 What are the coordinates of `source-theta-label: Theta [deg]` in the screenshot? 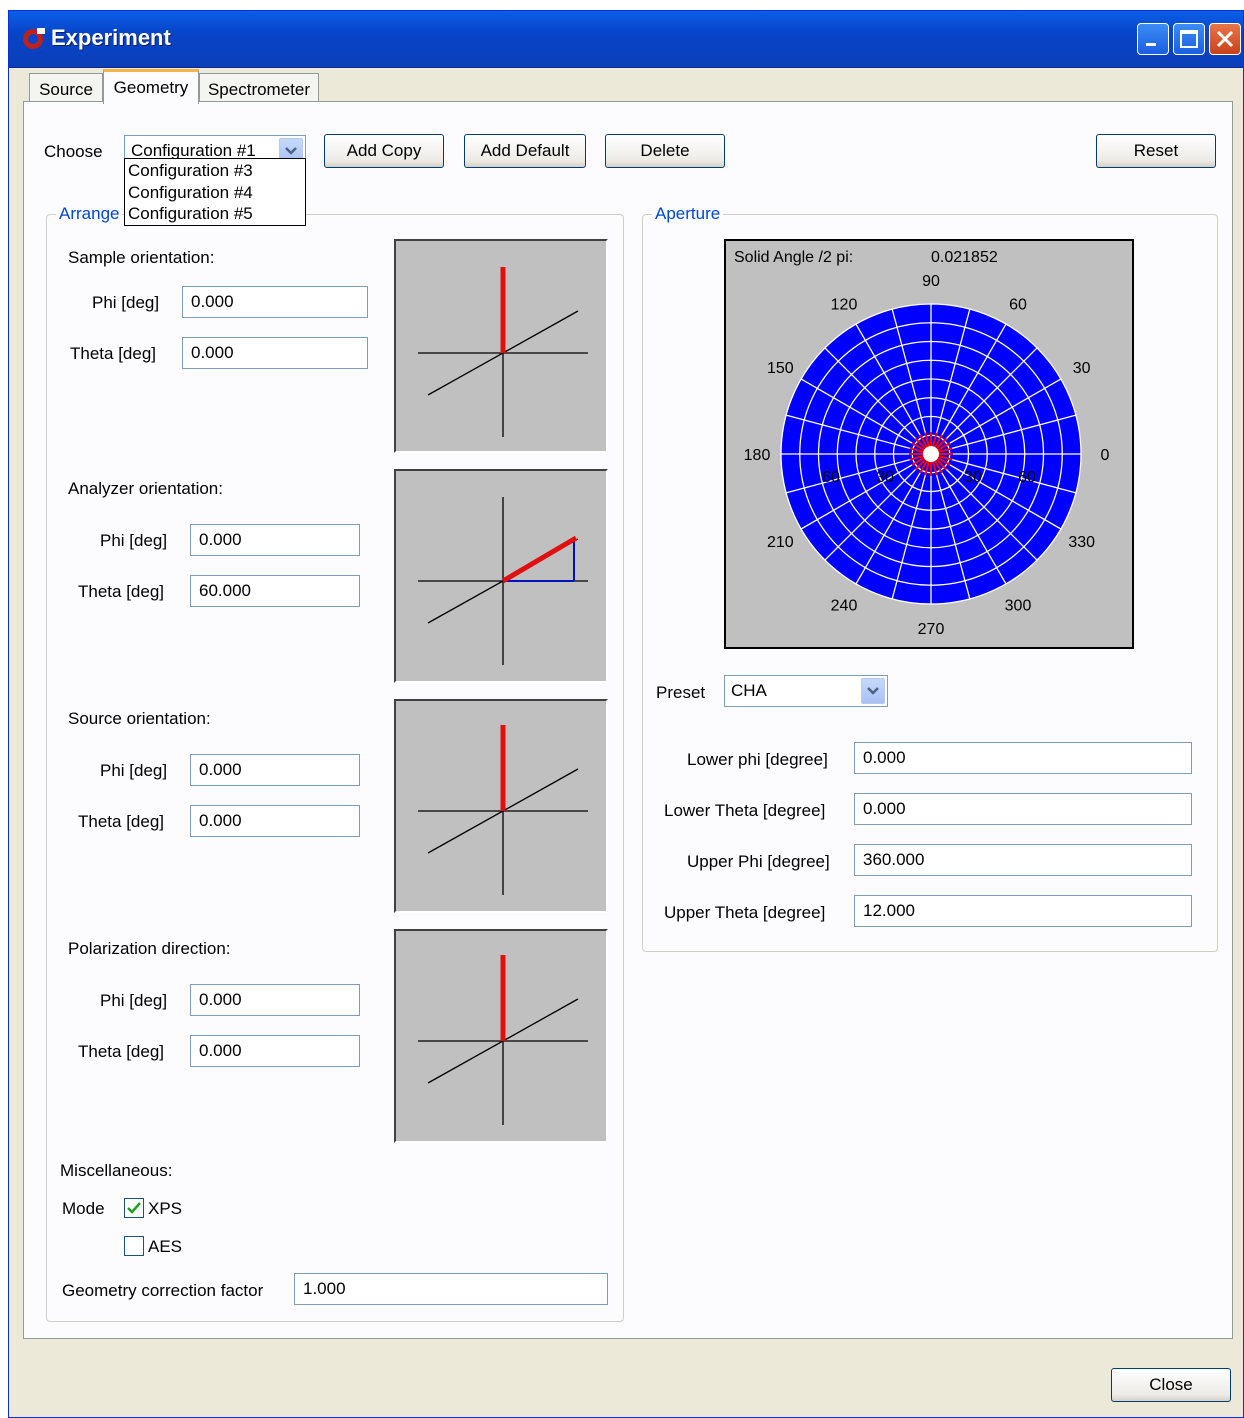 It's located at (121, 821).